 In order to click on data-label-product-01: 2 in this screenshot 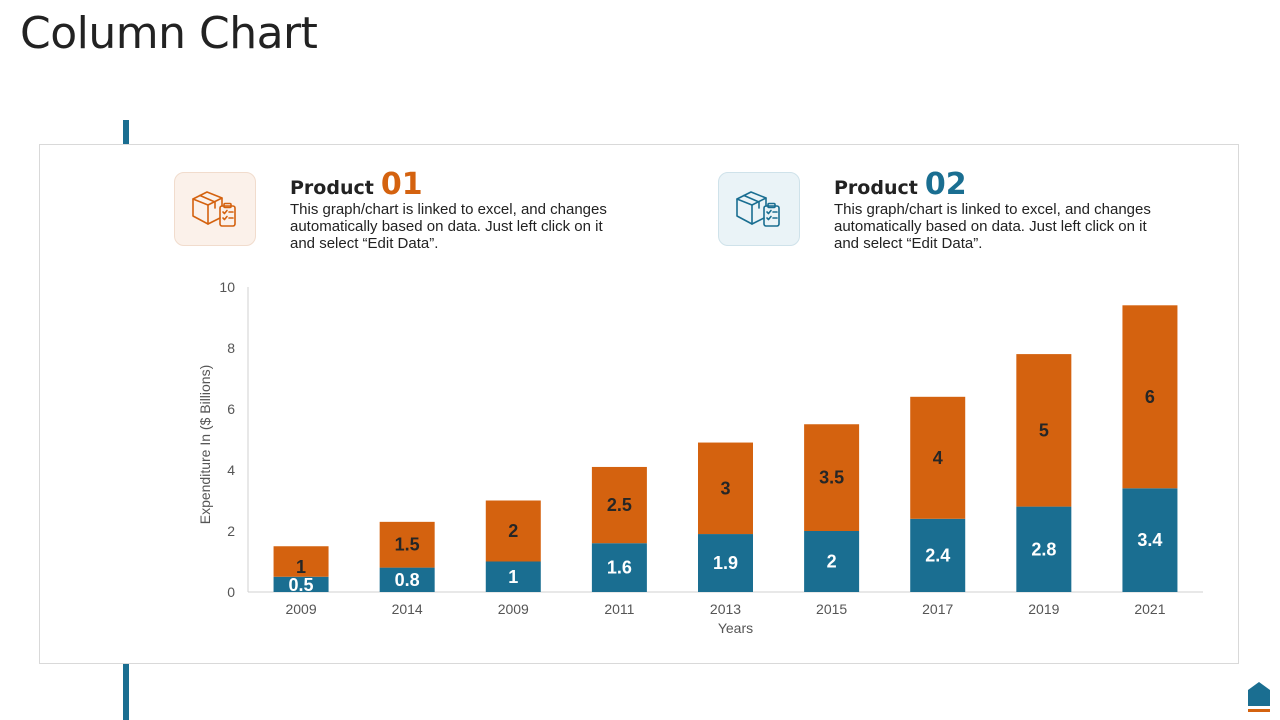, I will do `click(832, 562)`.